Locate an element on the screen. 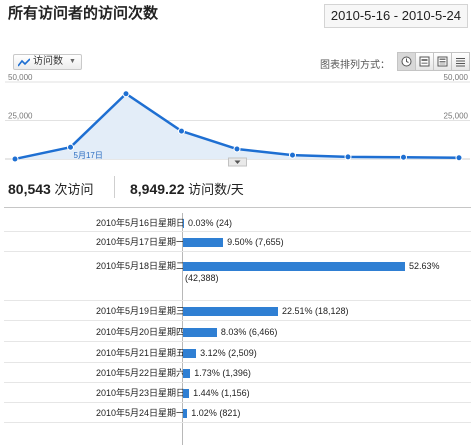 The image size is (475, 448). row-date-label: 2010年5月21日星期五 is located at coordinates (140, 353).